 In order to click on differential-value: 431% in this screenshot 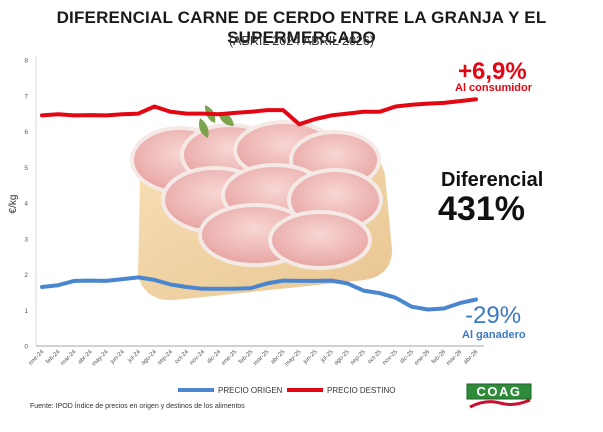, I will do `click(481, 209)`.